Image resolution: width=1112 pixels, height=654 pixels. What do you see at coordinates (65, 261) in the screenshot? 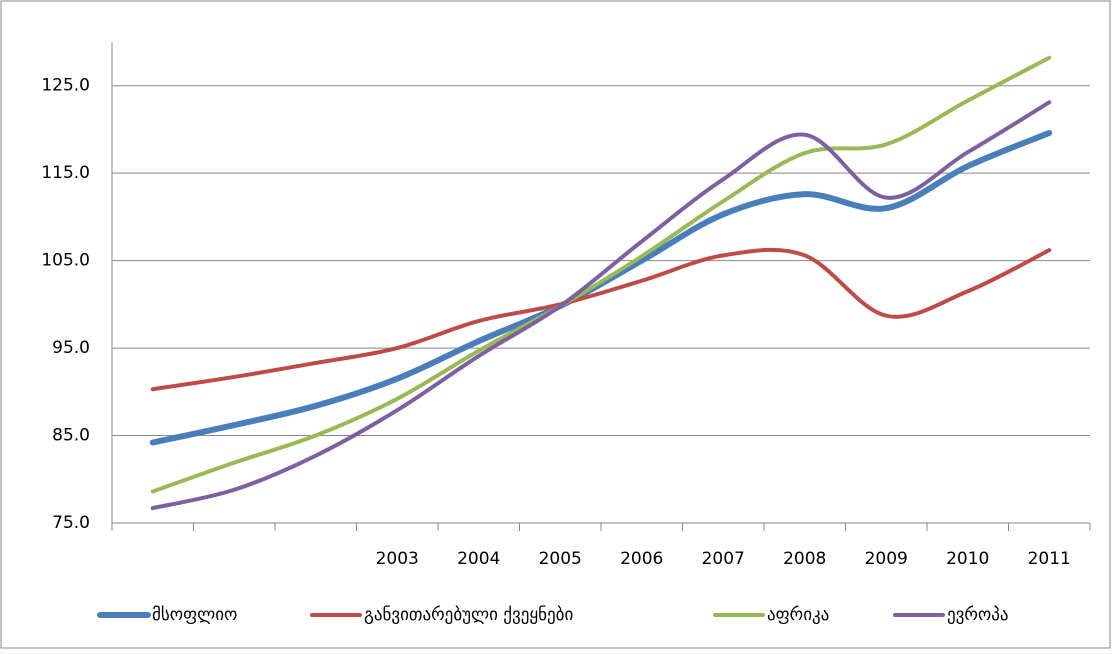
I see `y-tick-label: 105.0` at bounding box center [65, 261].